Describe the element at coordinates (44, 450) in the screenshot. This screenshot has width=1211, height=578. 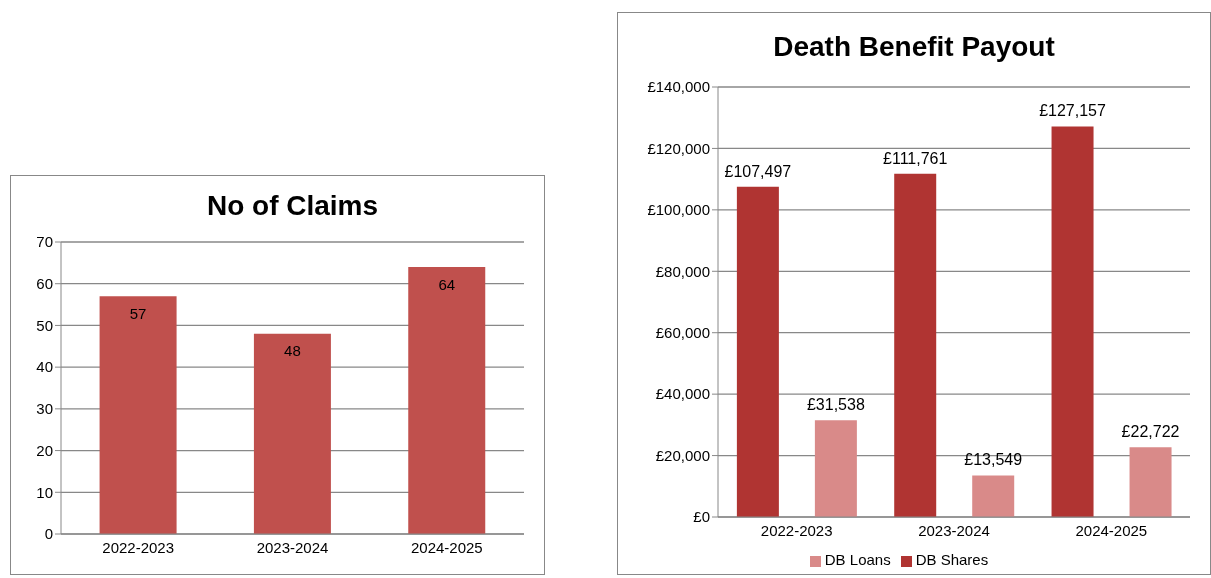
I see `y-tick-label: 20` at that location.